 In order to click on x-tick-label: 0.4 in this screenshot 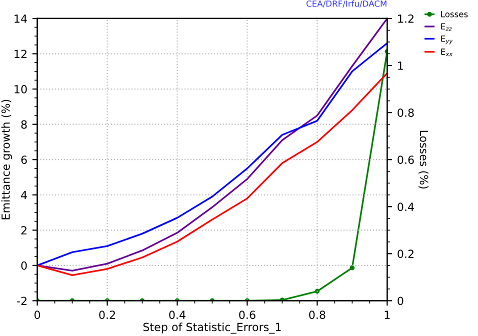, I will do `click(177, 315)`.